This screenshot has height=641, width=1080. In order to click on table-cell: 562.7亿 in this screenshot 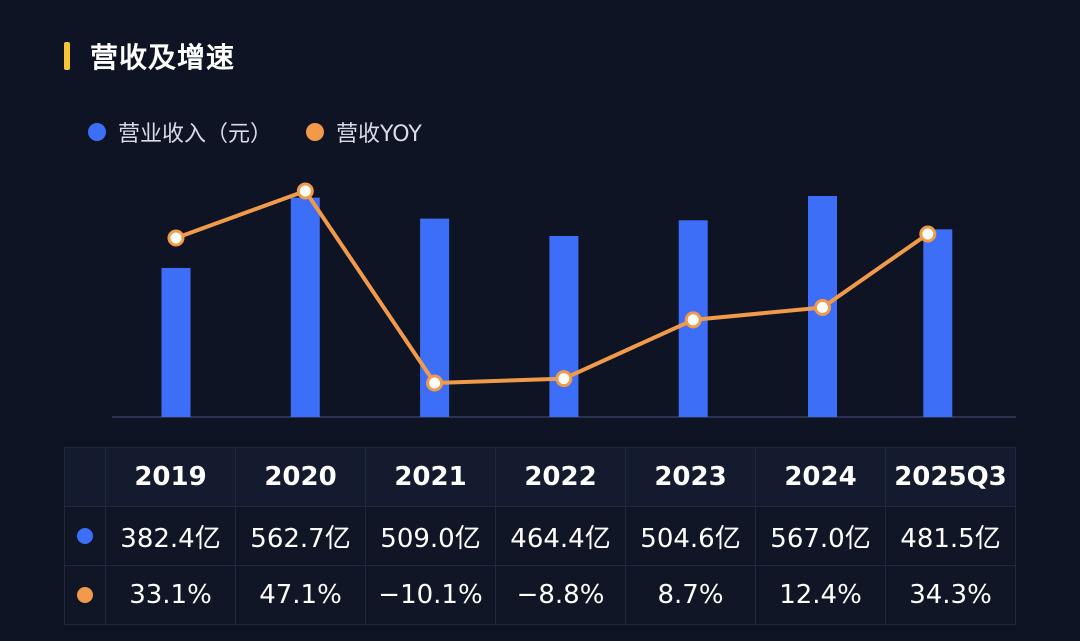, I will do `click(300, 536)`.